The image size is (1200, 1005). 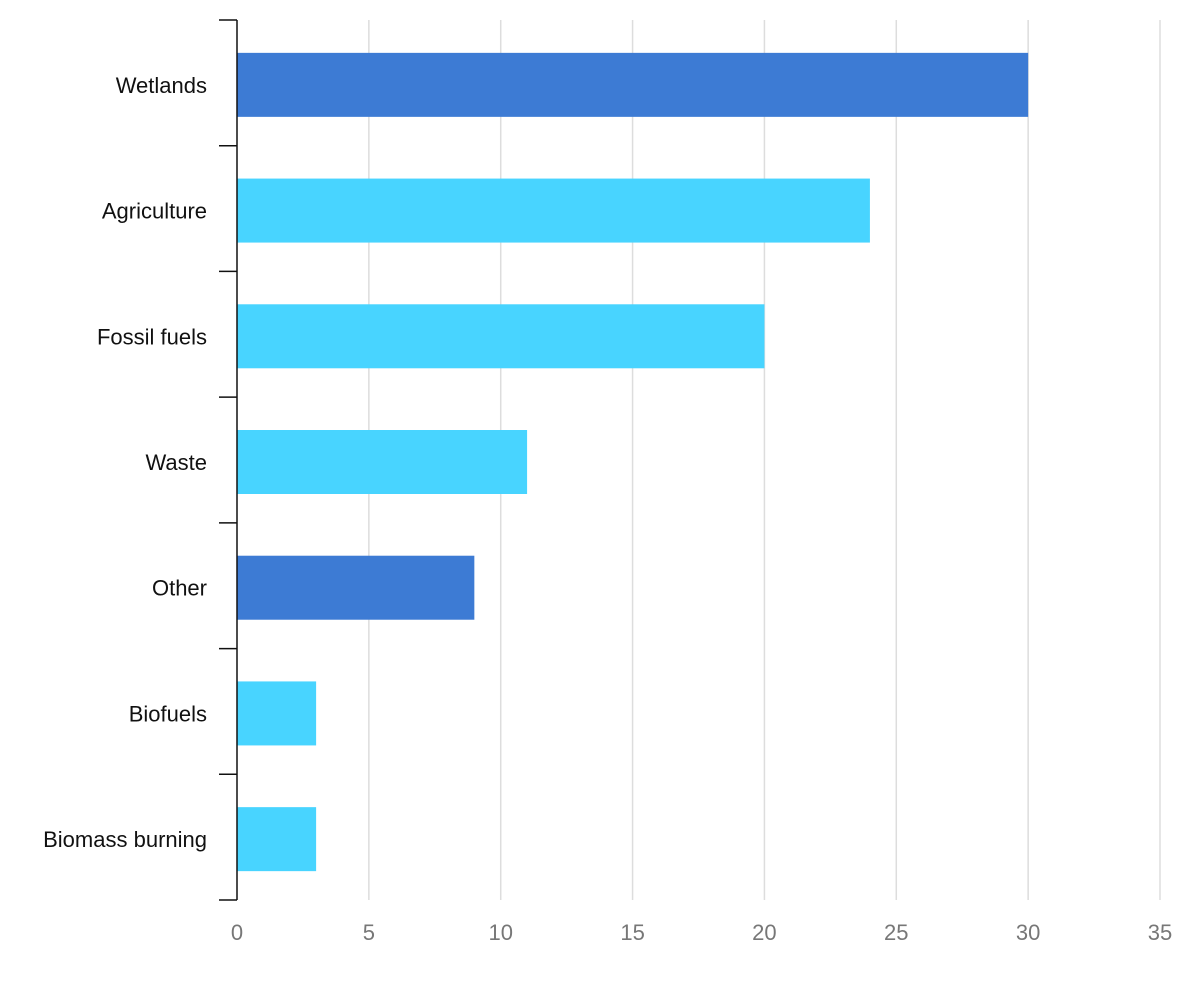 What do you see at coordinates (277, 839) in the screenshot?
I see `bar-biomass-burning` at bounding box center [277, 839].